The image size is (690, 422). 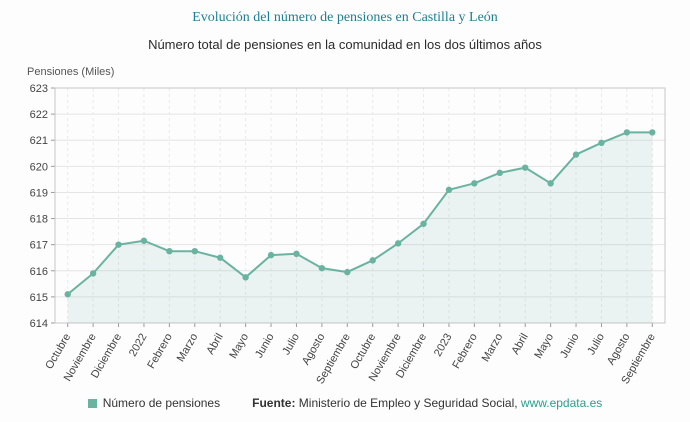 I want to click on y-tick-label: 614, so click(x=39, y=324).